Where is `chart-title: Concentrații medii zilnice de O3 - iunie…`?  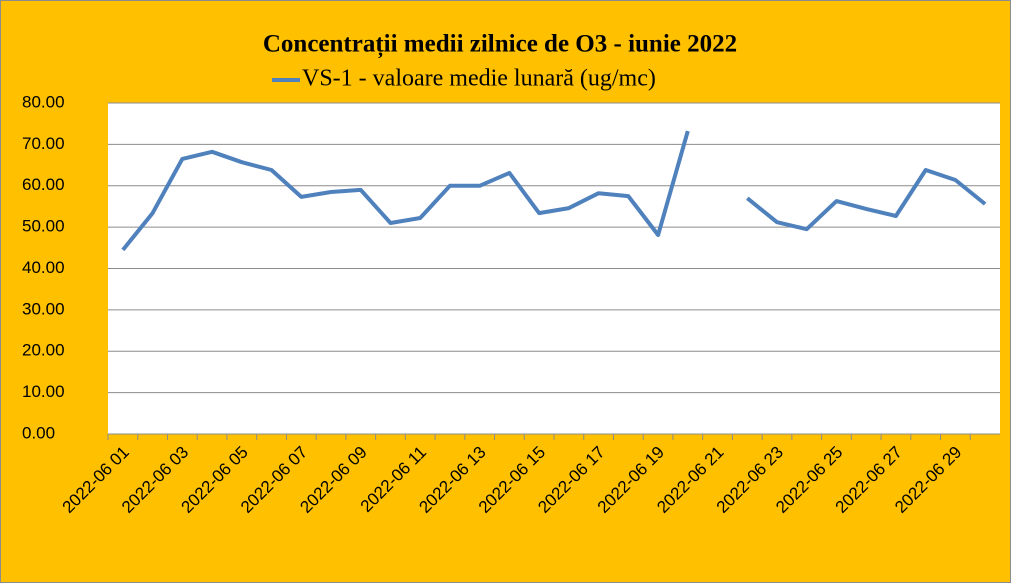
chart-title: Concentrații medii zilnice de O3 - iunie… is located at coordinates (500, 45).